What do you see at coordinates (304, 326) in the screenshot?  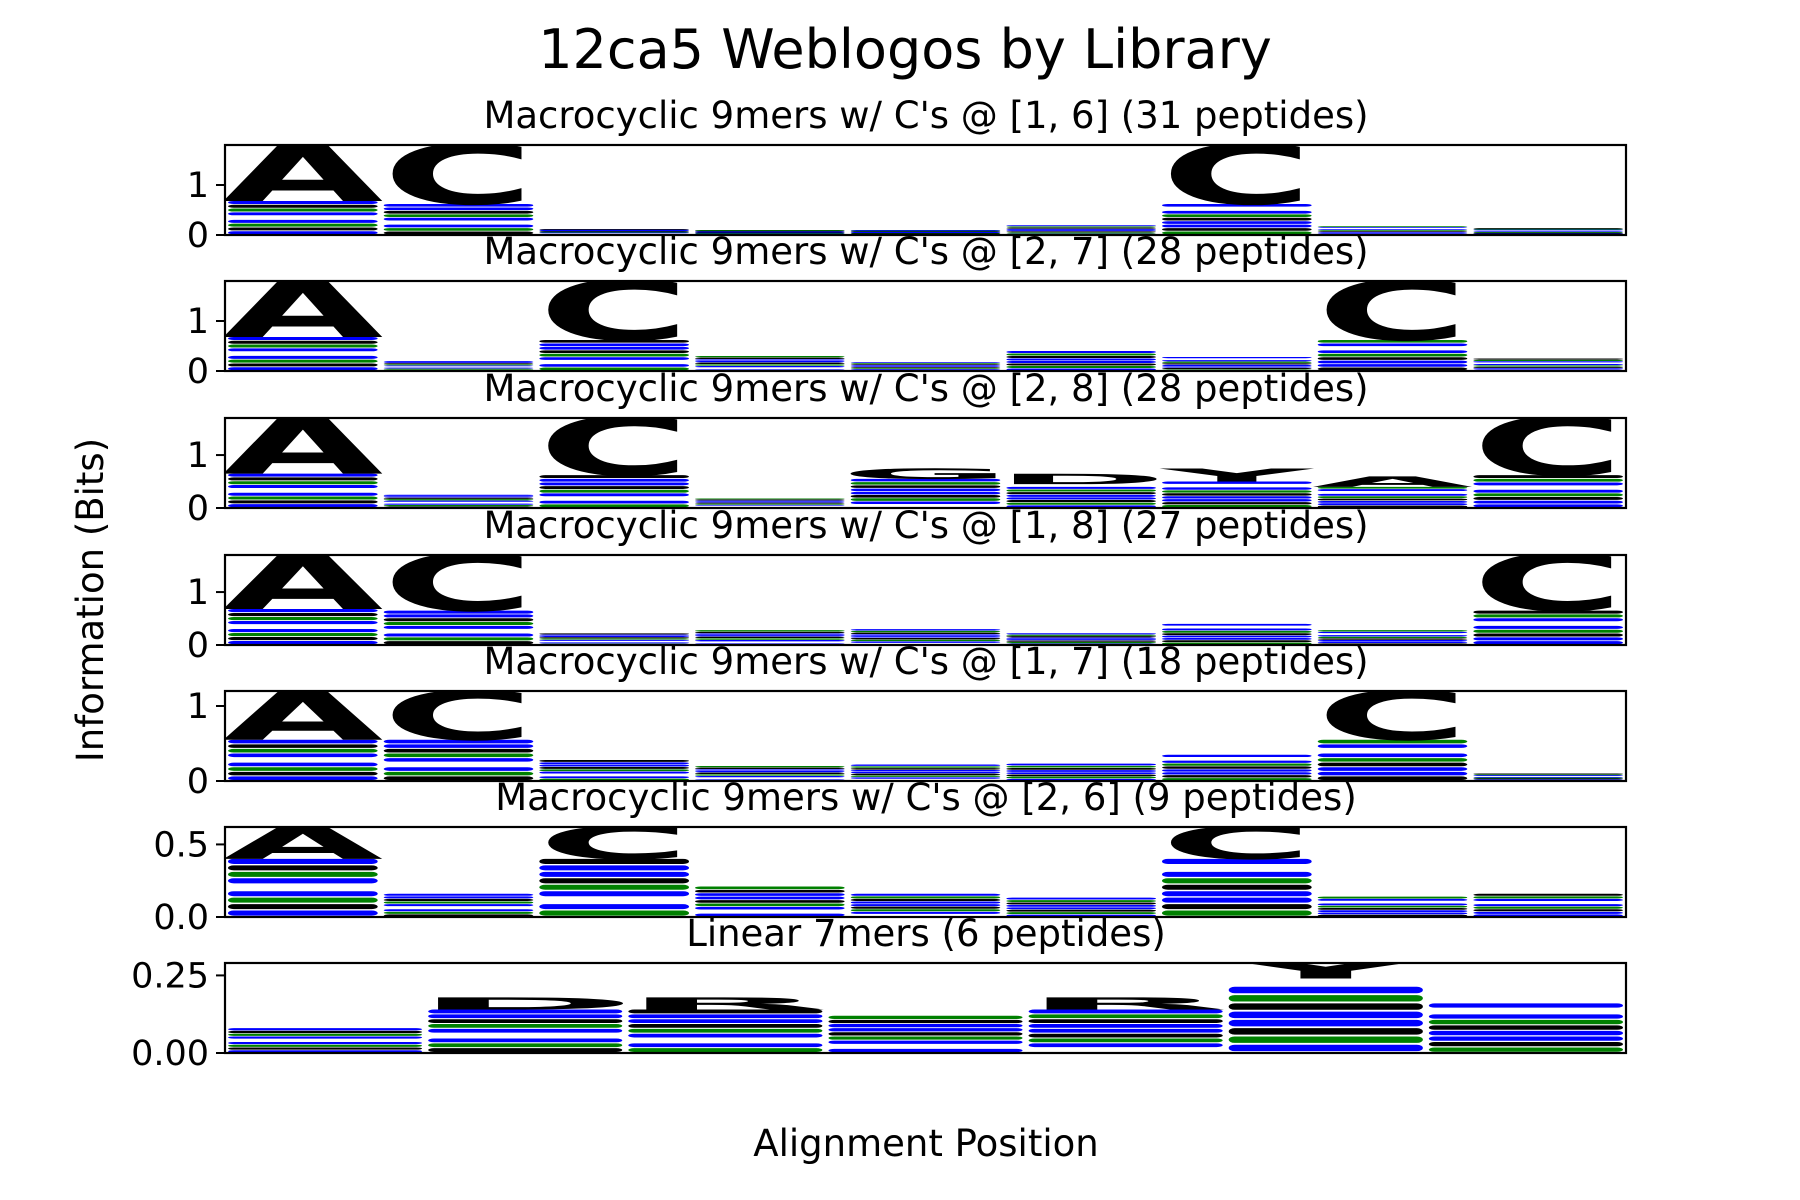 I see `logo-column: A` at bounding box center [304, 326].